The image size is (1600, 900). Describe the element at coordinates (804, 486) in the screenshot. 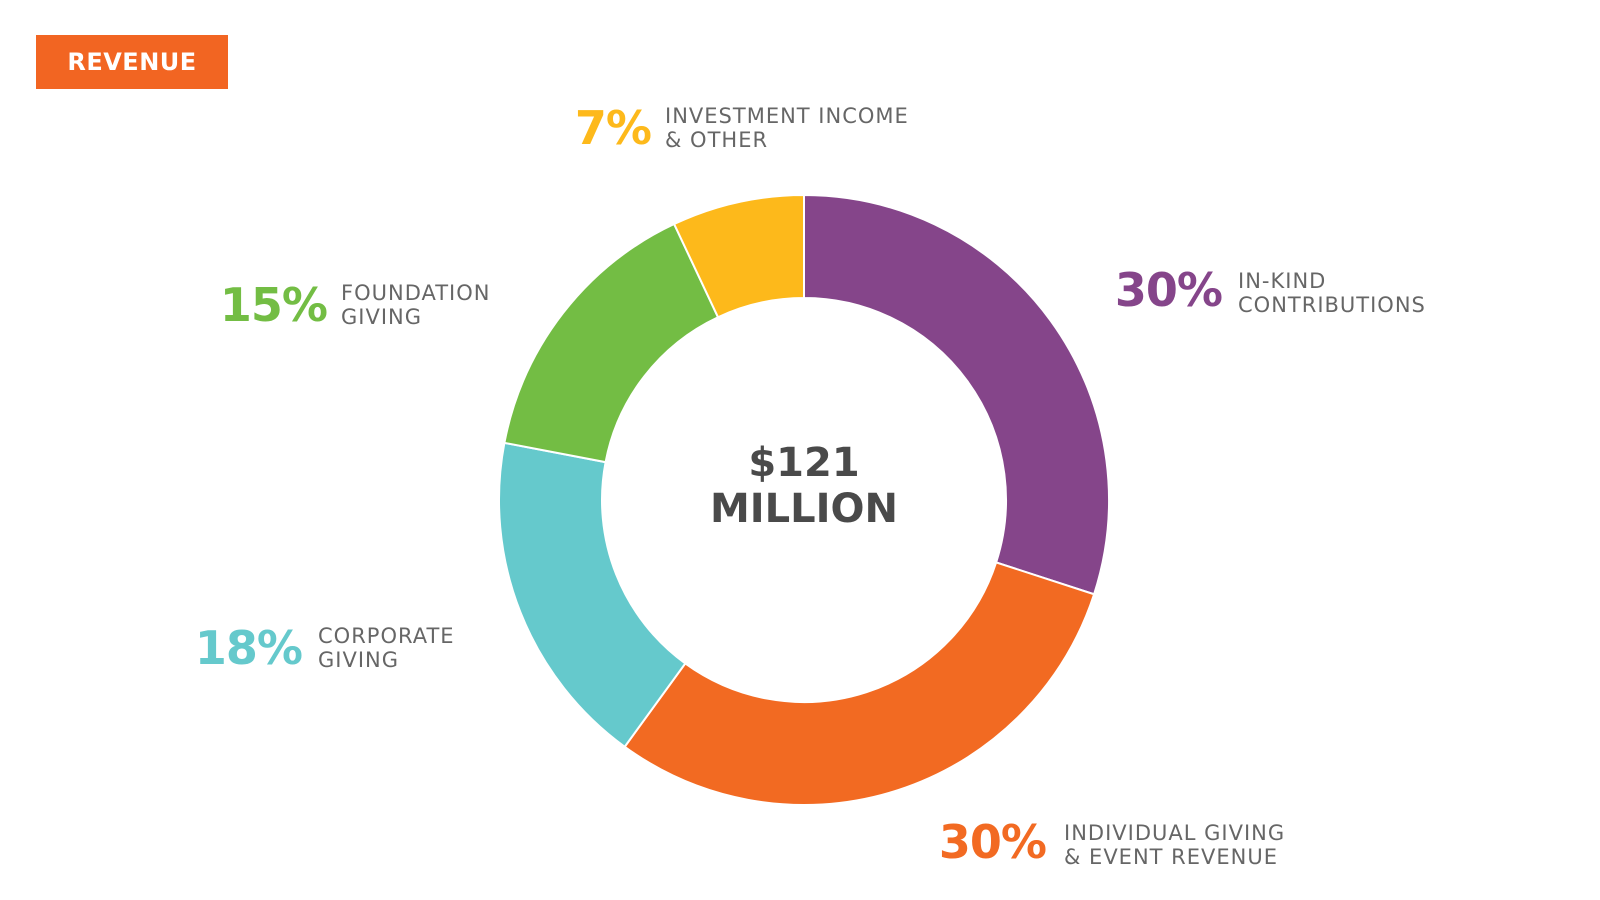

I see `center-label: $121 MILLION` at that location.